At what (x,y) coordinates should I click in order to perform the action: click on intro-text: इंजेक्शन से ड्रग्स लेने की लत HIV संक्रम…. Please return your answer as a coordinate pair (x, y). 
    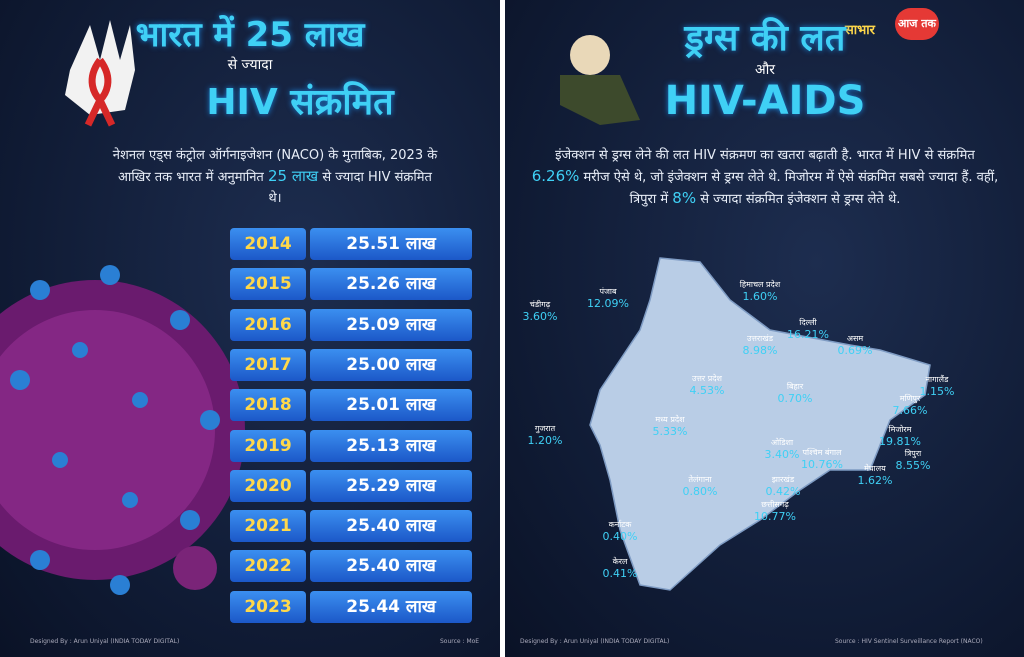
    Looking at the image, I should click on (765, 177).